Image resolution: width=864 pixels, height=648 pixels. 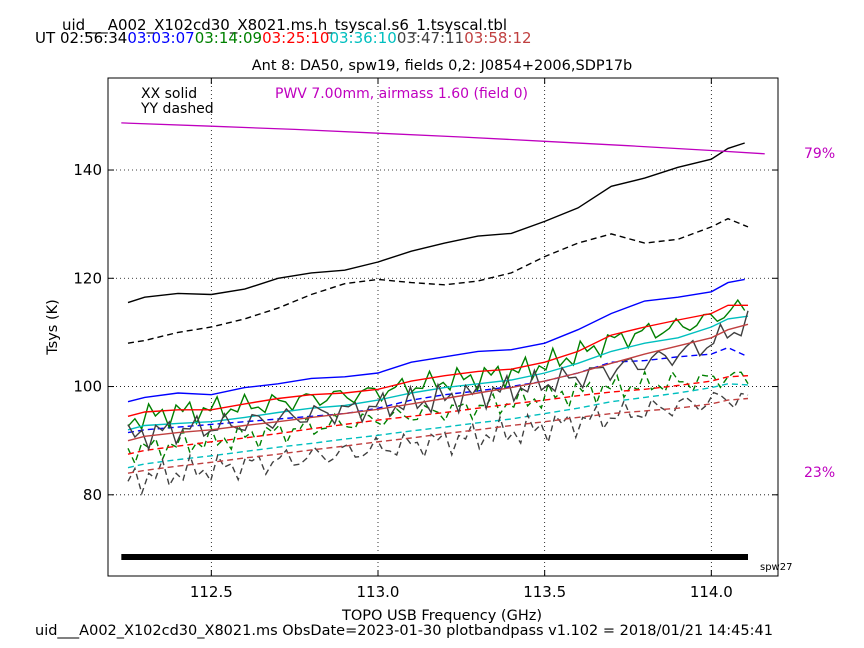 What do you see at coordinates (378, 592) in the screenshot?
I see `x-tick-label: 113.0` at bounding box center [378, 592].